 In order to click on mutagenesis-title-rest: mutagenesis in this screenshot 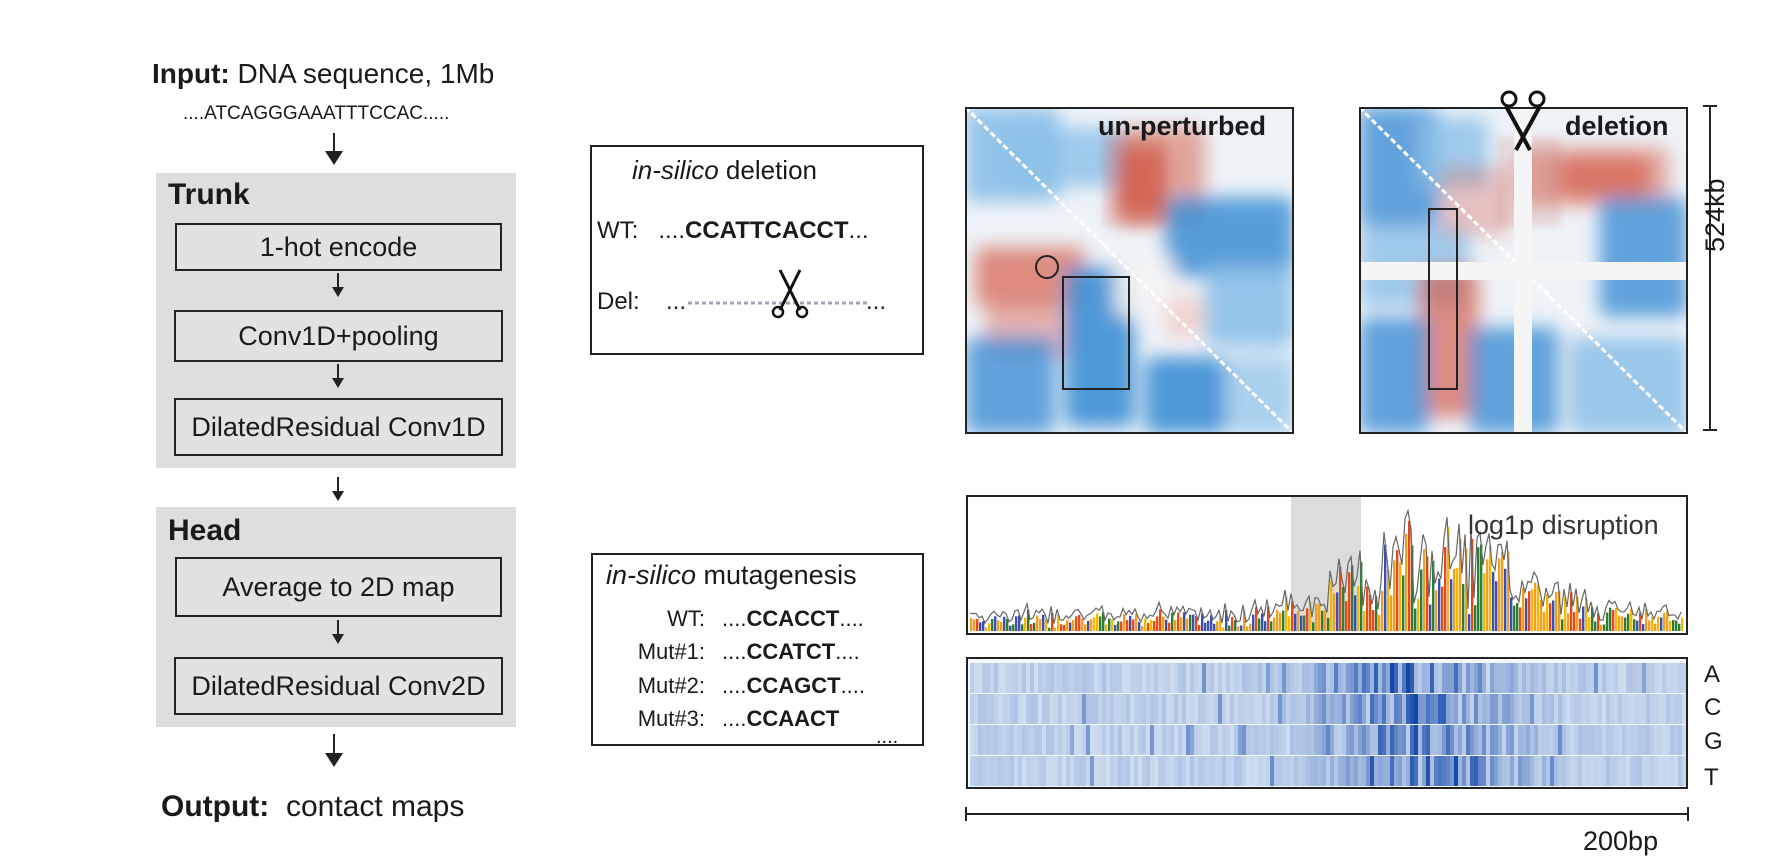, I will do `click(776, 575)`.